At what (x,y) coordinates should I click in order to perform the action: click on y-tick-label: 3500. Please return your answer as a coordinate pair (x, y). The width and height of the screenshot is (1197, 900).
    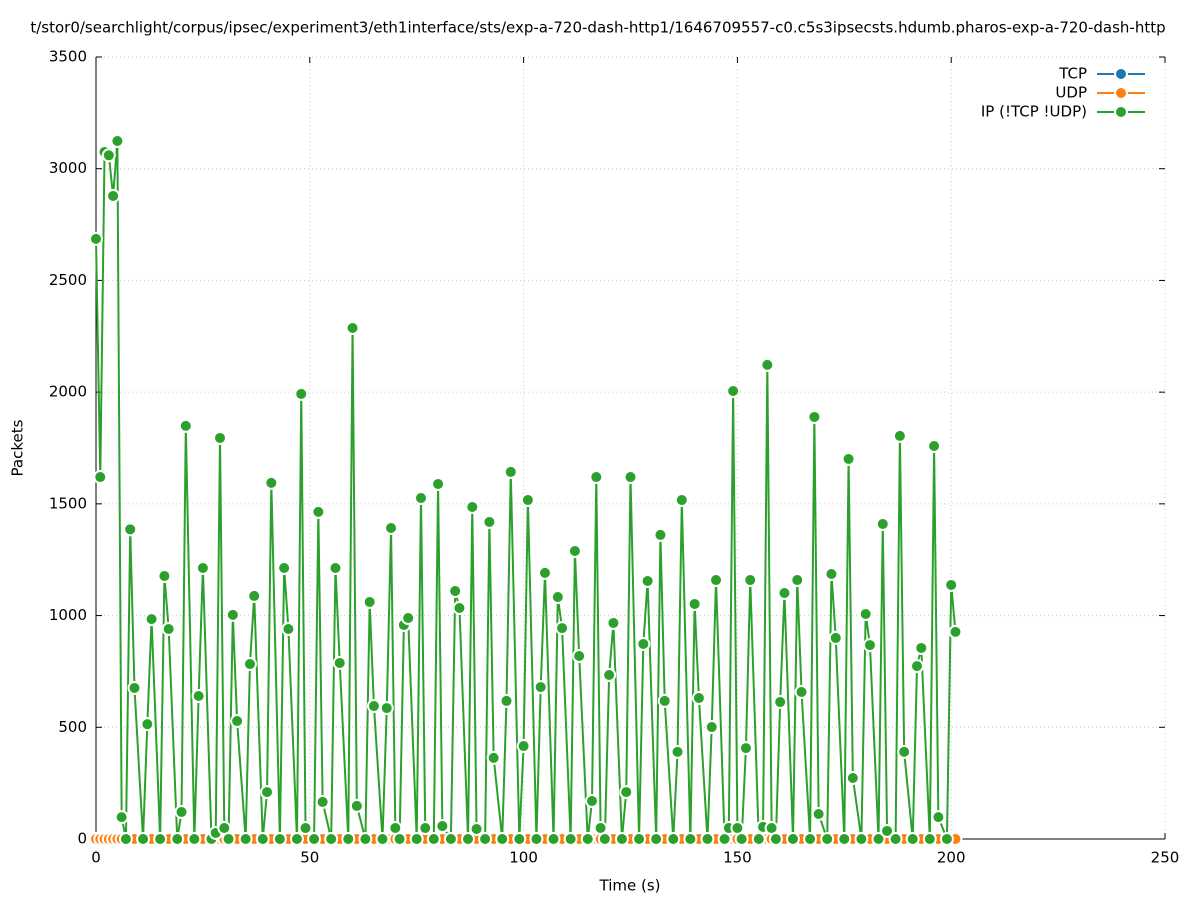
    Looking at the image, I should click on (68, 57).